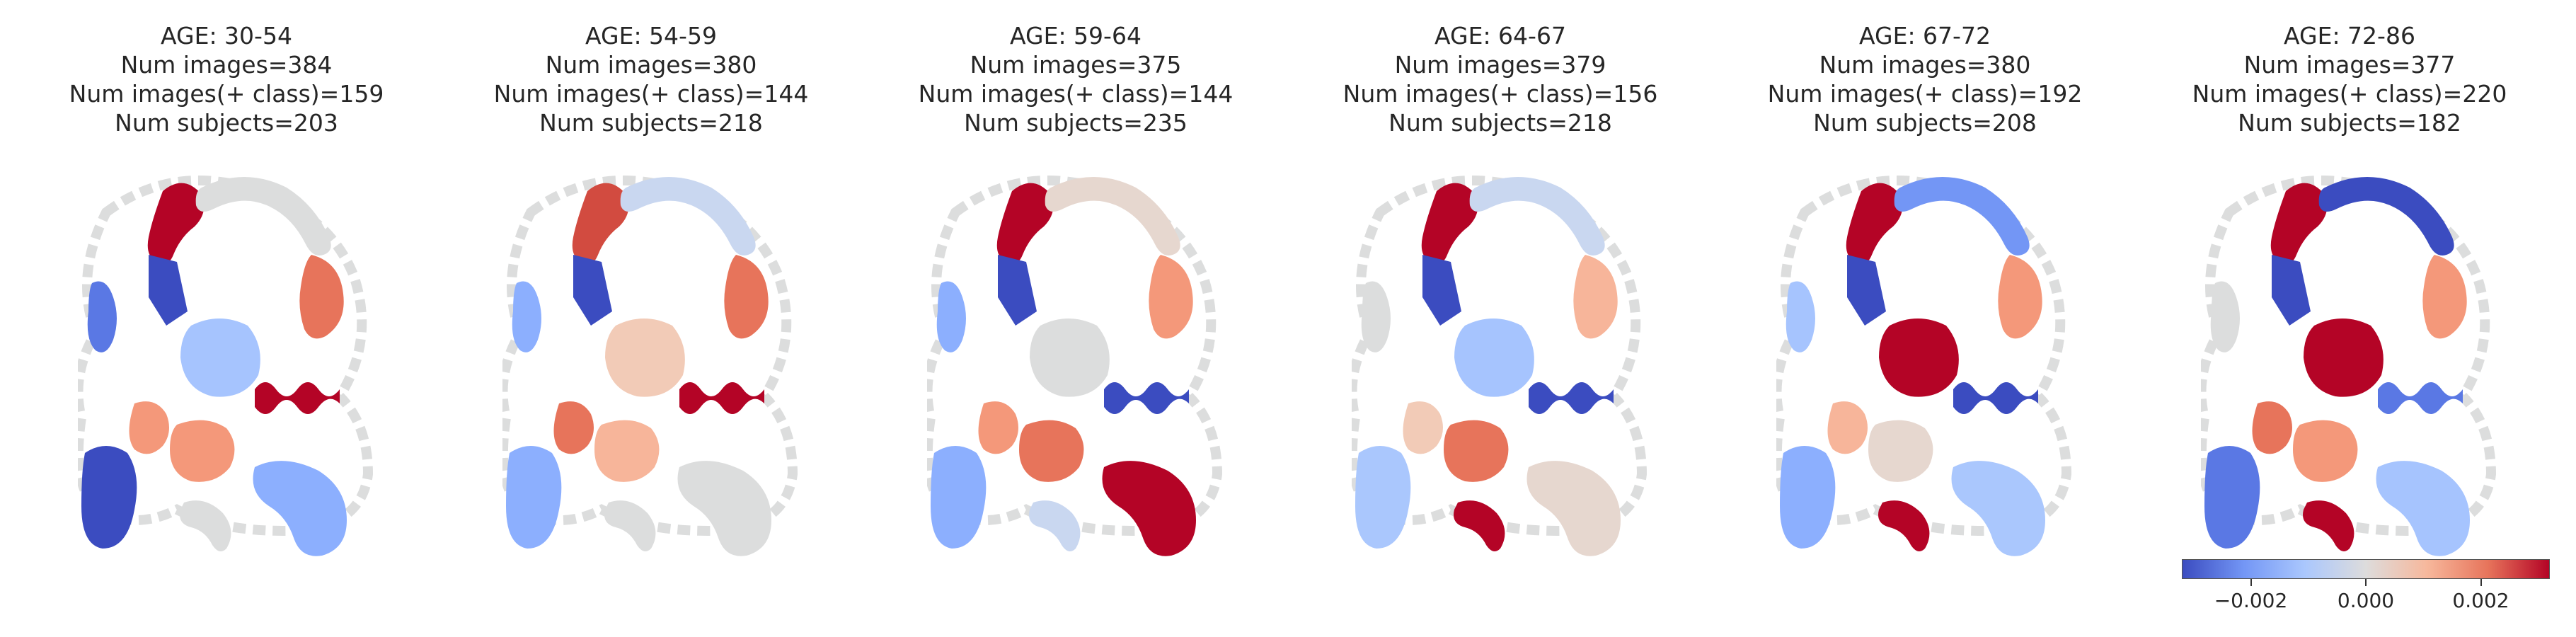 This screenshot has width=2576, height=637. What do you see at coordinates (227, 36) in the screenshot?
I see `panel-age-title: AGE: 30-54` at bounding box center [227, 36].